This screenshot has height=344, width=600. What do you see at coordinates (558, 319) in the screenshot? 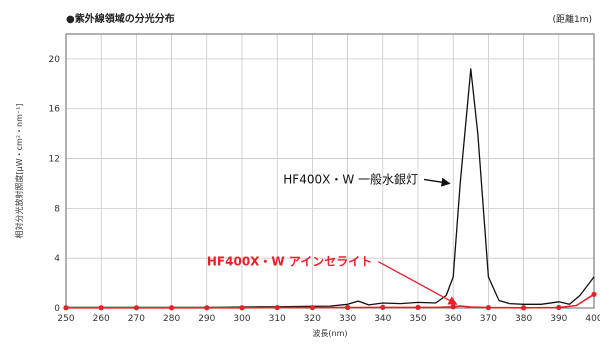
I see `x-tick-label: 390` at bounding box center [558, 319].